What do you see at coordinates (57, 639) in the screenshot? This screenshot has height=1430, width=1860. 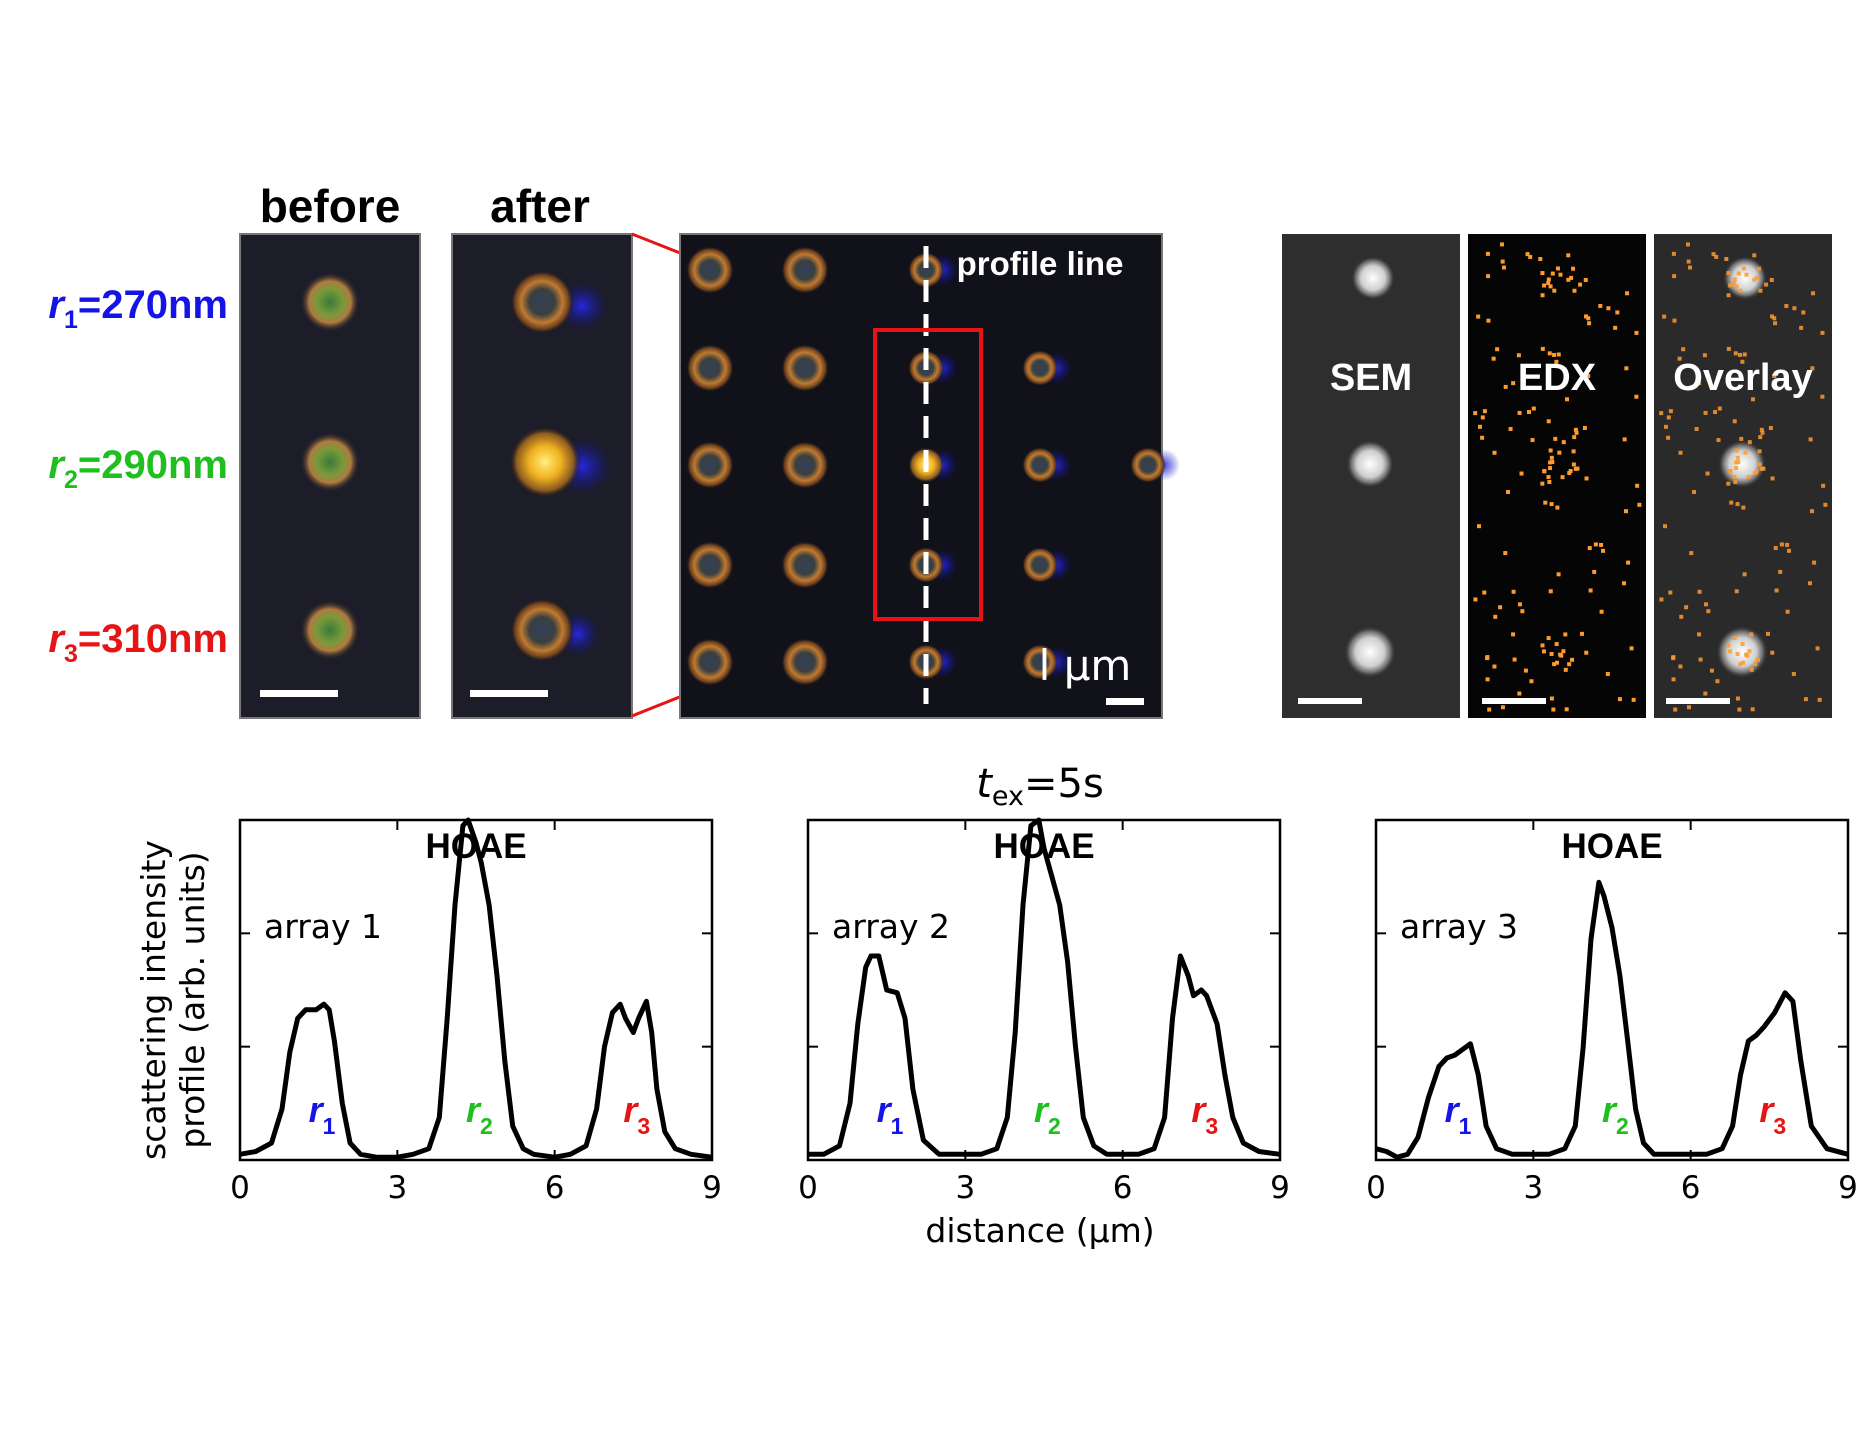 I see `radius-symbol: r` at bounding box center [57, 639].